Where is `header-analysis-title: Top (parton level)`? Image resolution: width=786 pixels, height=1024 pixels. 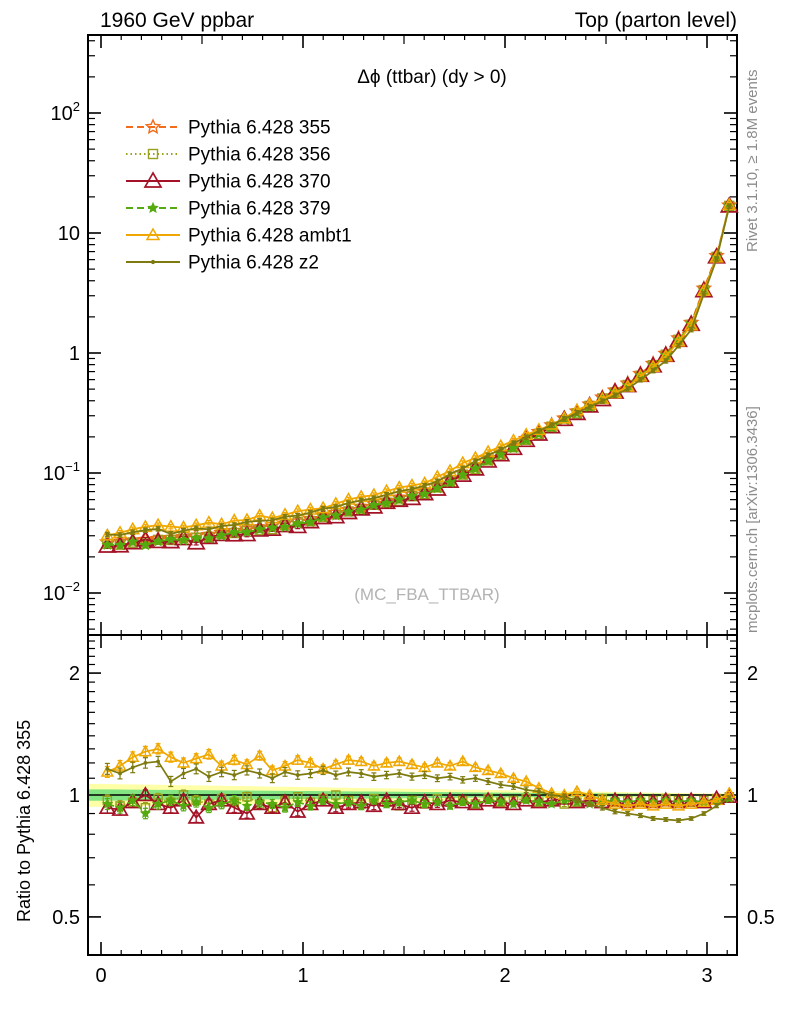 header-analysis-title: Top (parton level) is located at coordinates (656, 20).